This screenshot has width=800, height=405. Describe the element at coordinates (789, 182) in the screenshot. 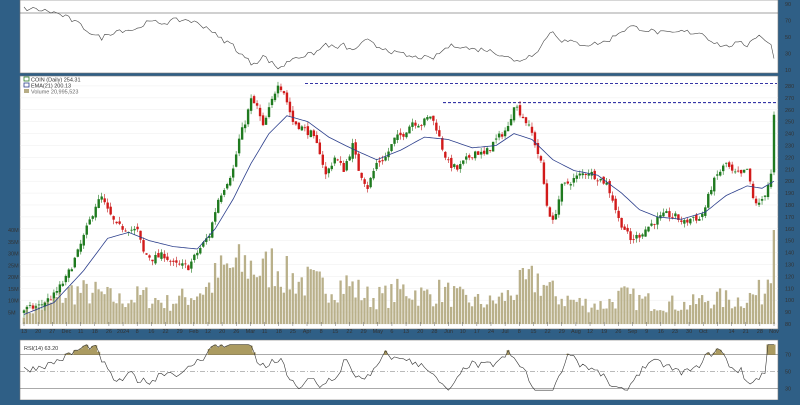

I see `price-tick-label: 200` at that location.